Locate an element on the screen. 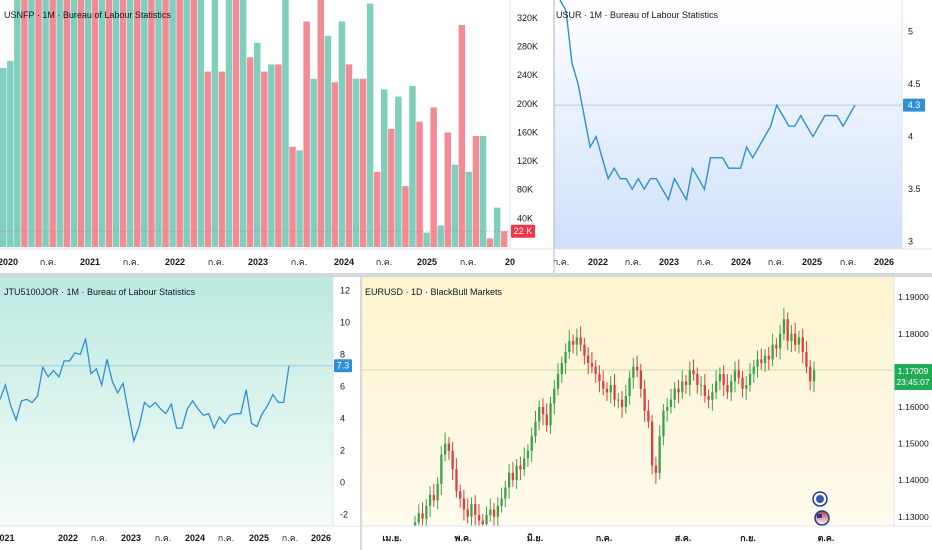 The height and width of the screenshot is (550, 932). usur-price-scale is located at coordinates (917, 124).